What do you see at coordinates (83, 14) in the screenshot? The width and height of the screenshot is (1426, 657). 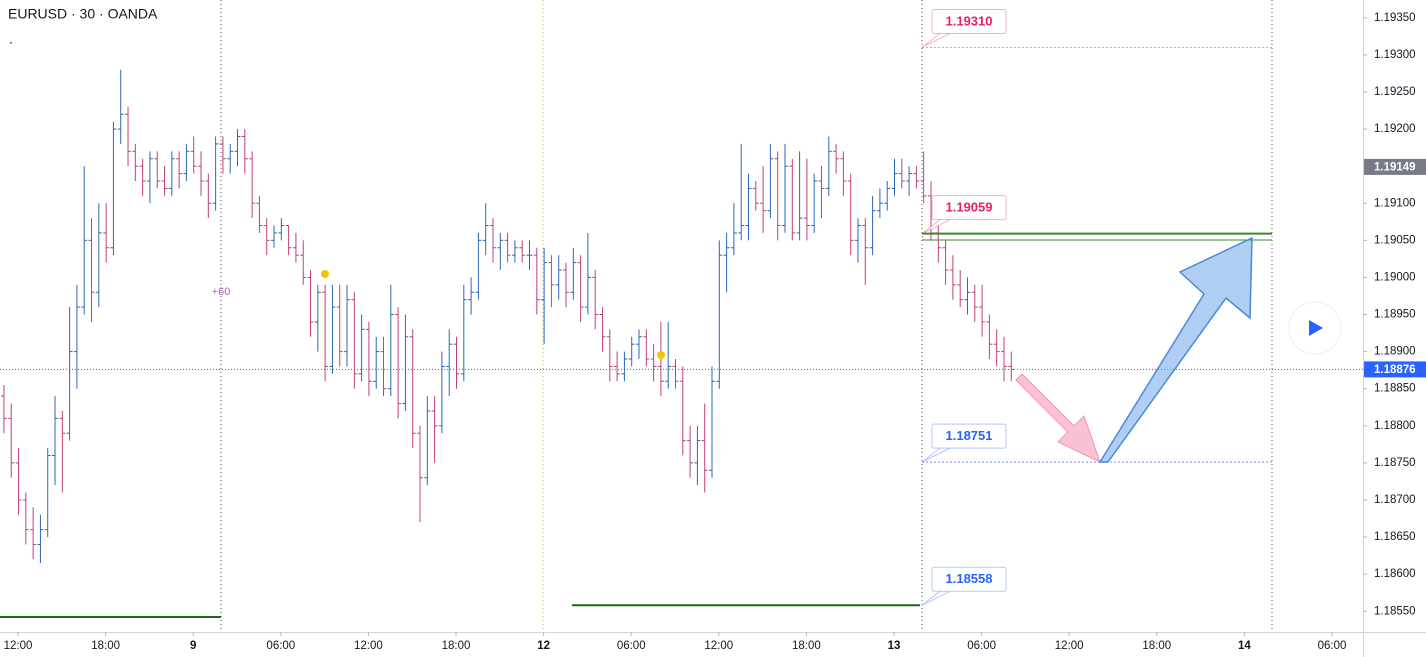 I see `chart-title: EURUSD · 30 · OANDA` at bounding box center [83, 14].